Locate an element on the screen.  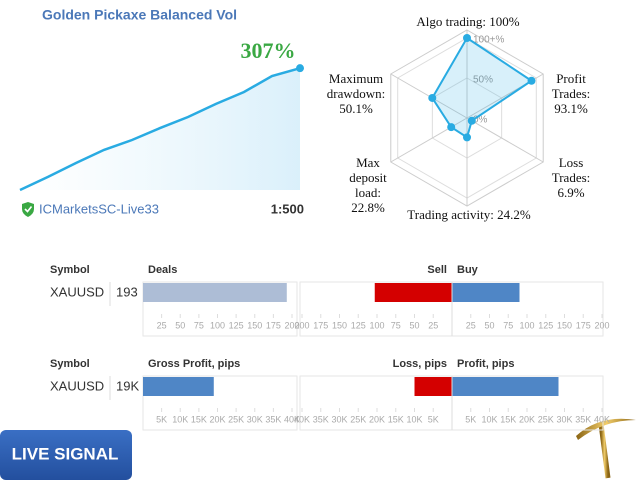
series-header: Profit, pips is located at coordinates (485, 364).